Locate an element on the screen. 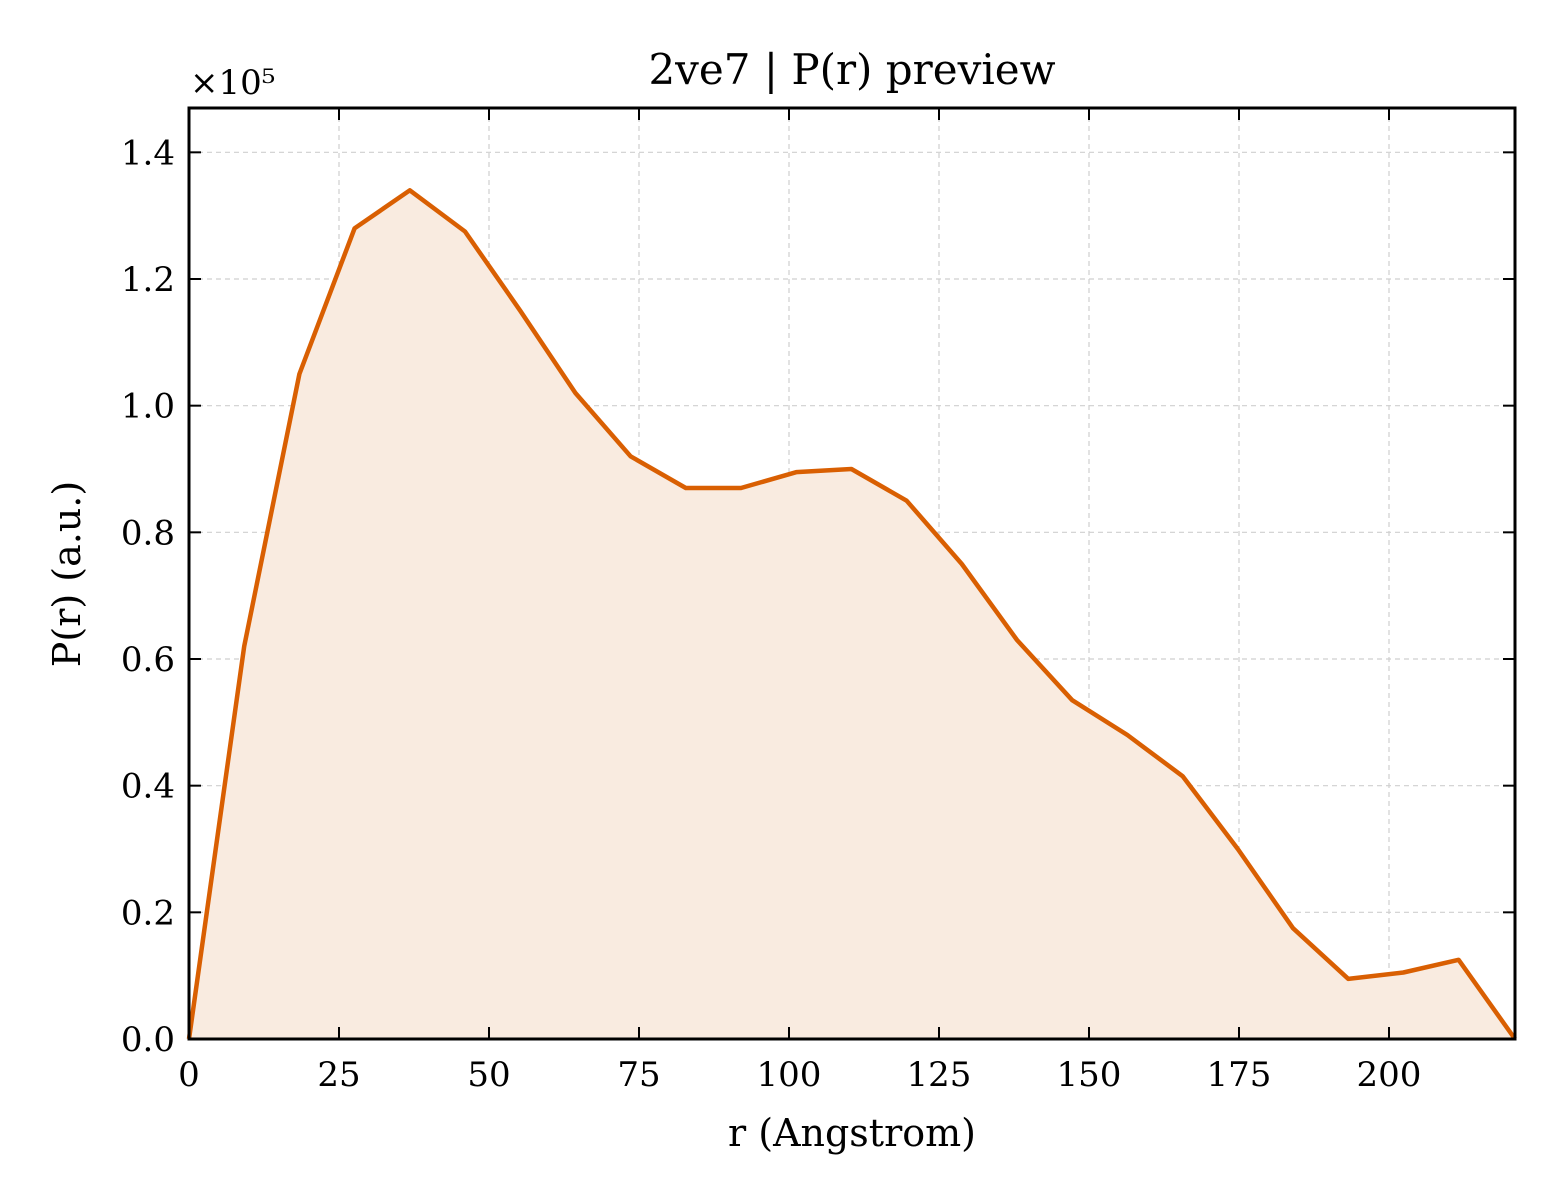 This screenshot has width=1560, height=1200. x-tick-label-5: 125 is located at coordinates (939, 1075).